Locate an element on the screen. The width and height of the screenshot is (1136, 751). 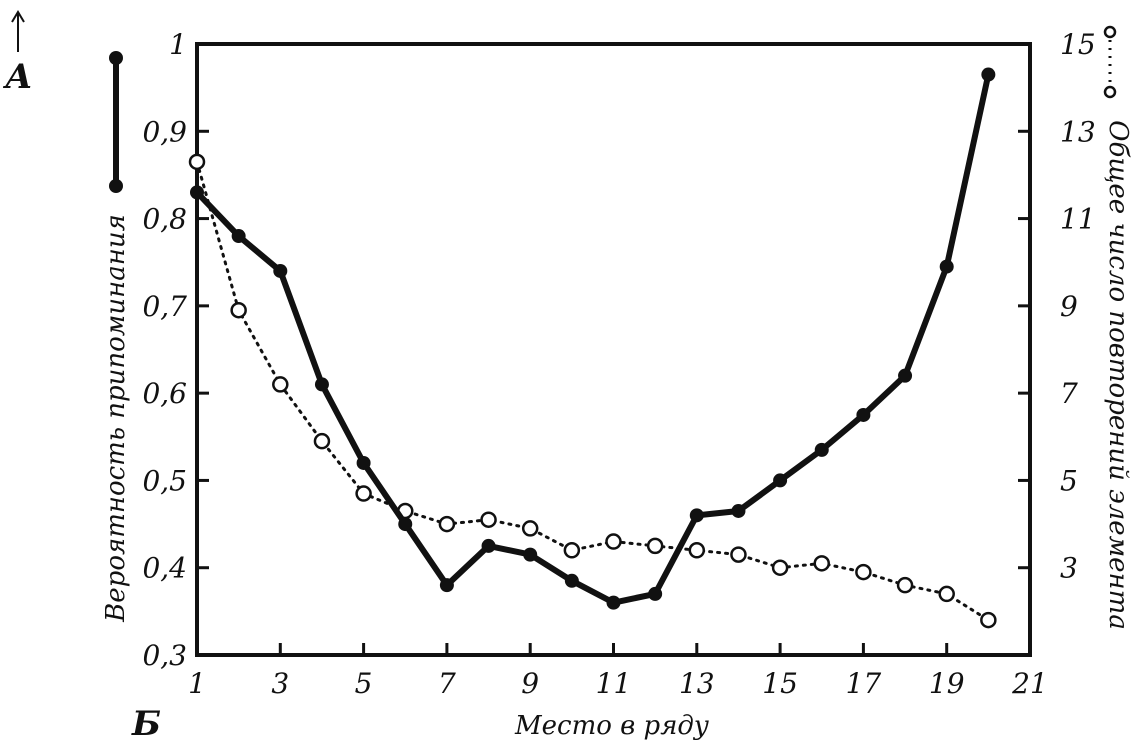
x-axis-title: Место в ряду is located at coordinates (611, 726).